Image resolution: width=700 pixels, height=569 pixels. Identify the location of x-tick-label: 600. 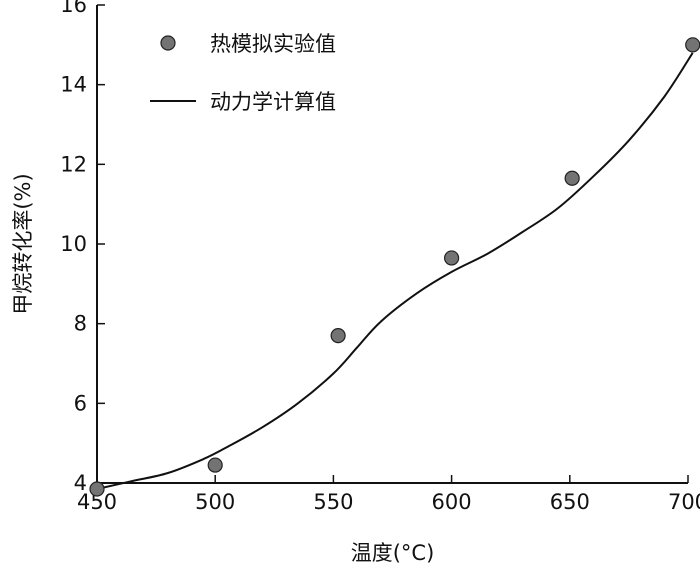
(452, 502).